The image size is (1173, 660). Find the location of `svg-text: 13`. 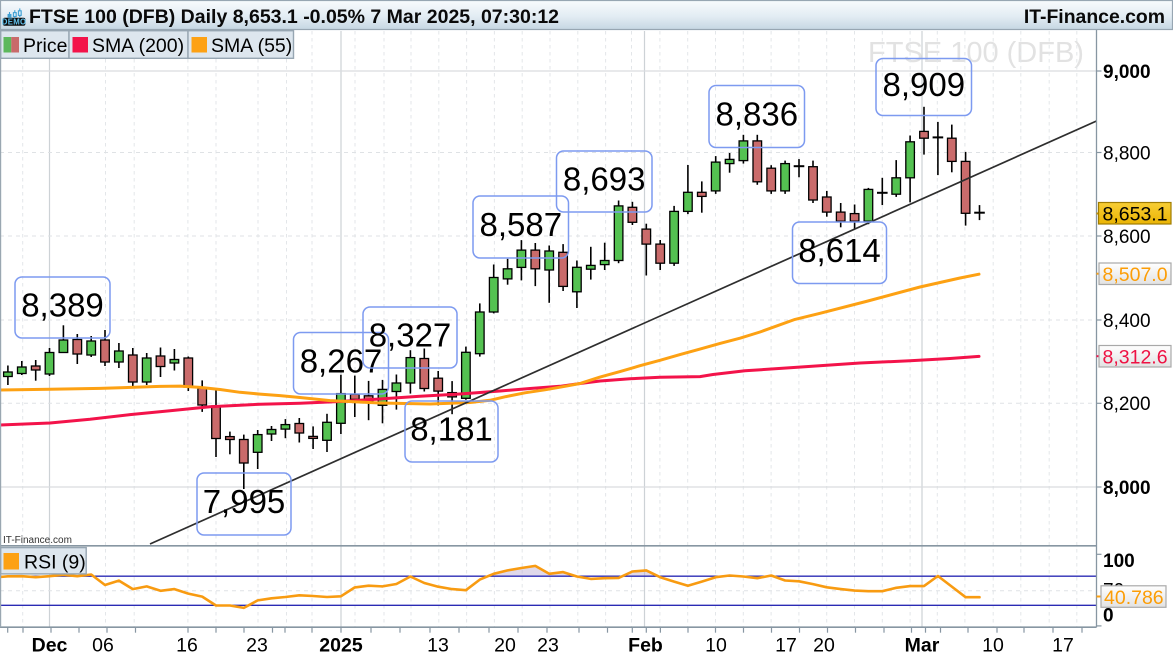

svg-text: 13 is located at coordinates (438, 646).